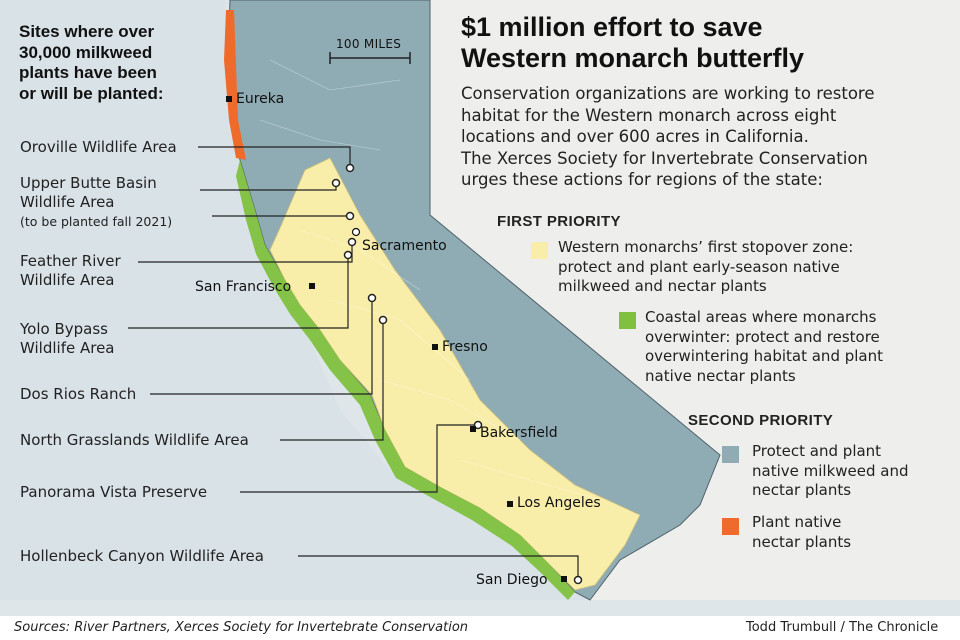  Describe the element at coordinates (720, 375) in the screenshot. I see `legend-line: native nectar plants` at that location.